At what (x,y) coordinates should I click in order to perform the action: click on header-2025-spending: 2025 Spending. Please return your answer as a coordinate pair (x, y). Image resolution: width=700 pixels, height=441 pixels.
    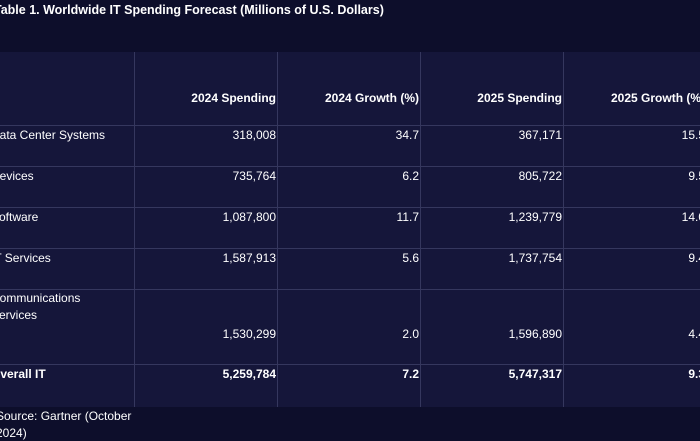
    Looking at the image, I should click on (519, 98).